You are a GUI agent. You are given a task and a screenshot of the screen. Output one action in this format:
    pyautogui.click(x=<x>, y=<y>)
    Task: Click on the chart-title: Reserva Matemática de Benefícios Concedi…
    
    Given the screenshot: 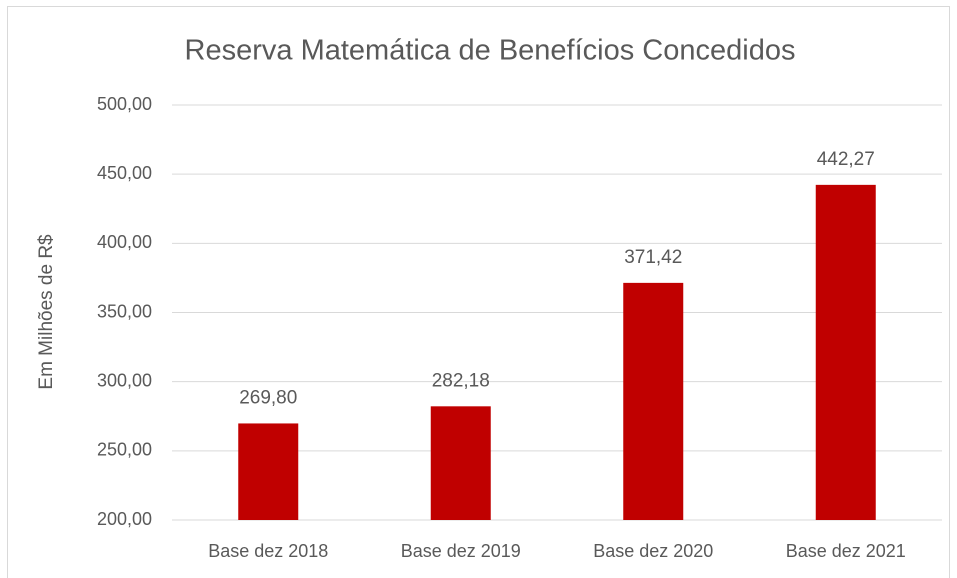 What is the action you would take?
    pyautogui.click(x=490, y=51)
    